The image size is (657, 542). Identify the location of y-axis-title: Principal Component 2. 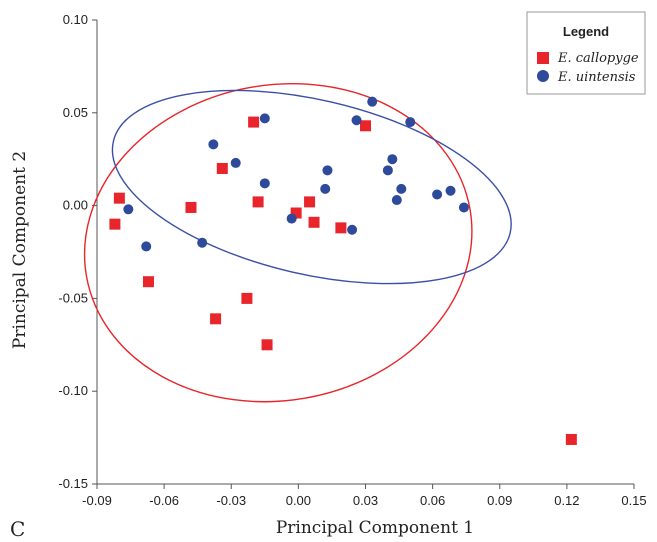
(20, 250).